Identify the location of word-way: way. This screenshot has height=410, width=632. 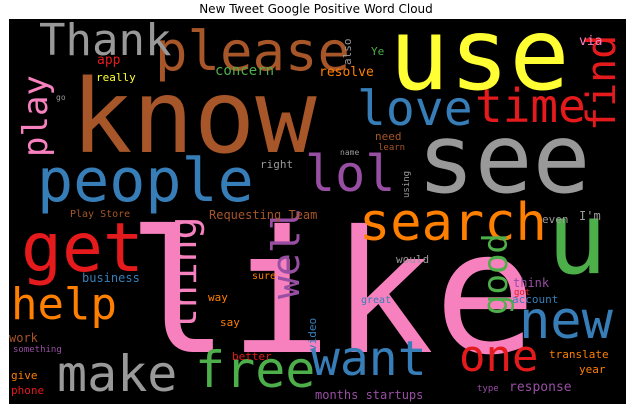
(218, 297).